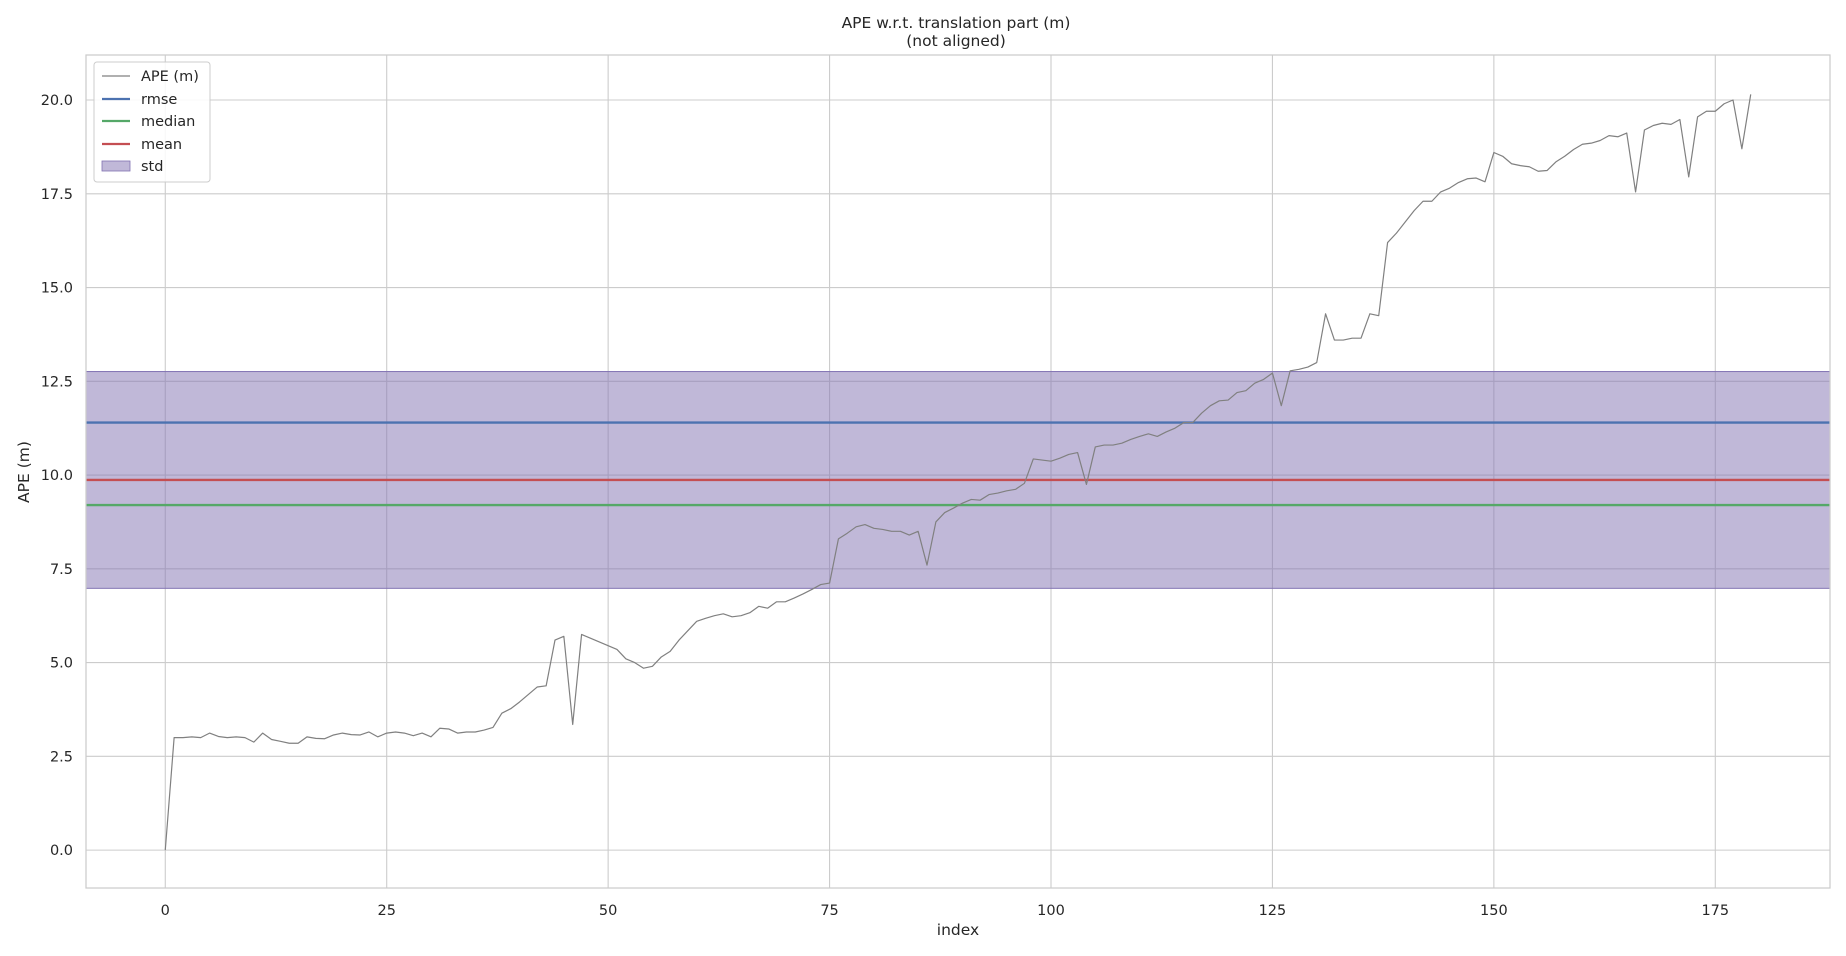 Image resolution: width=1846 pixels, height=956 pixels. Describe the element at coordinates (24, 472) in the screenshot. I see `y-axis-label: APE (m)` at that location.